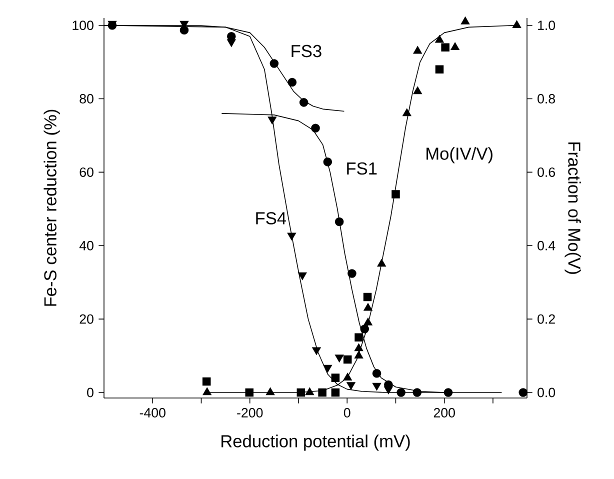  I want to click on x-tick-label: 200, so click(444, 413).